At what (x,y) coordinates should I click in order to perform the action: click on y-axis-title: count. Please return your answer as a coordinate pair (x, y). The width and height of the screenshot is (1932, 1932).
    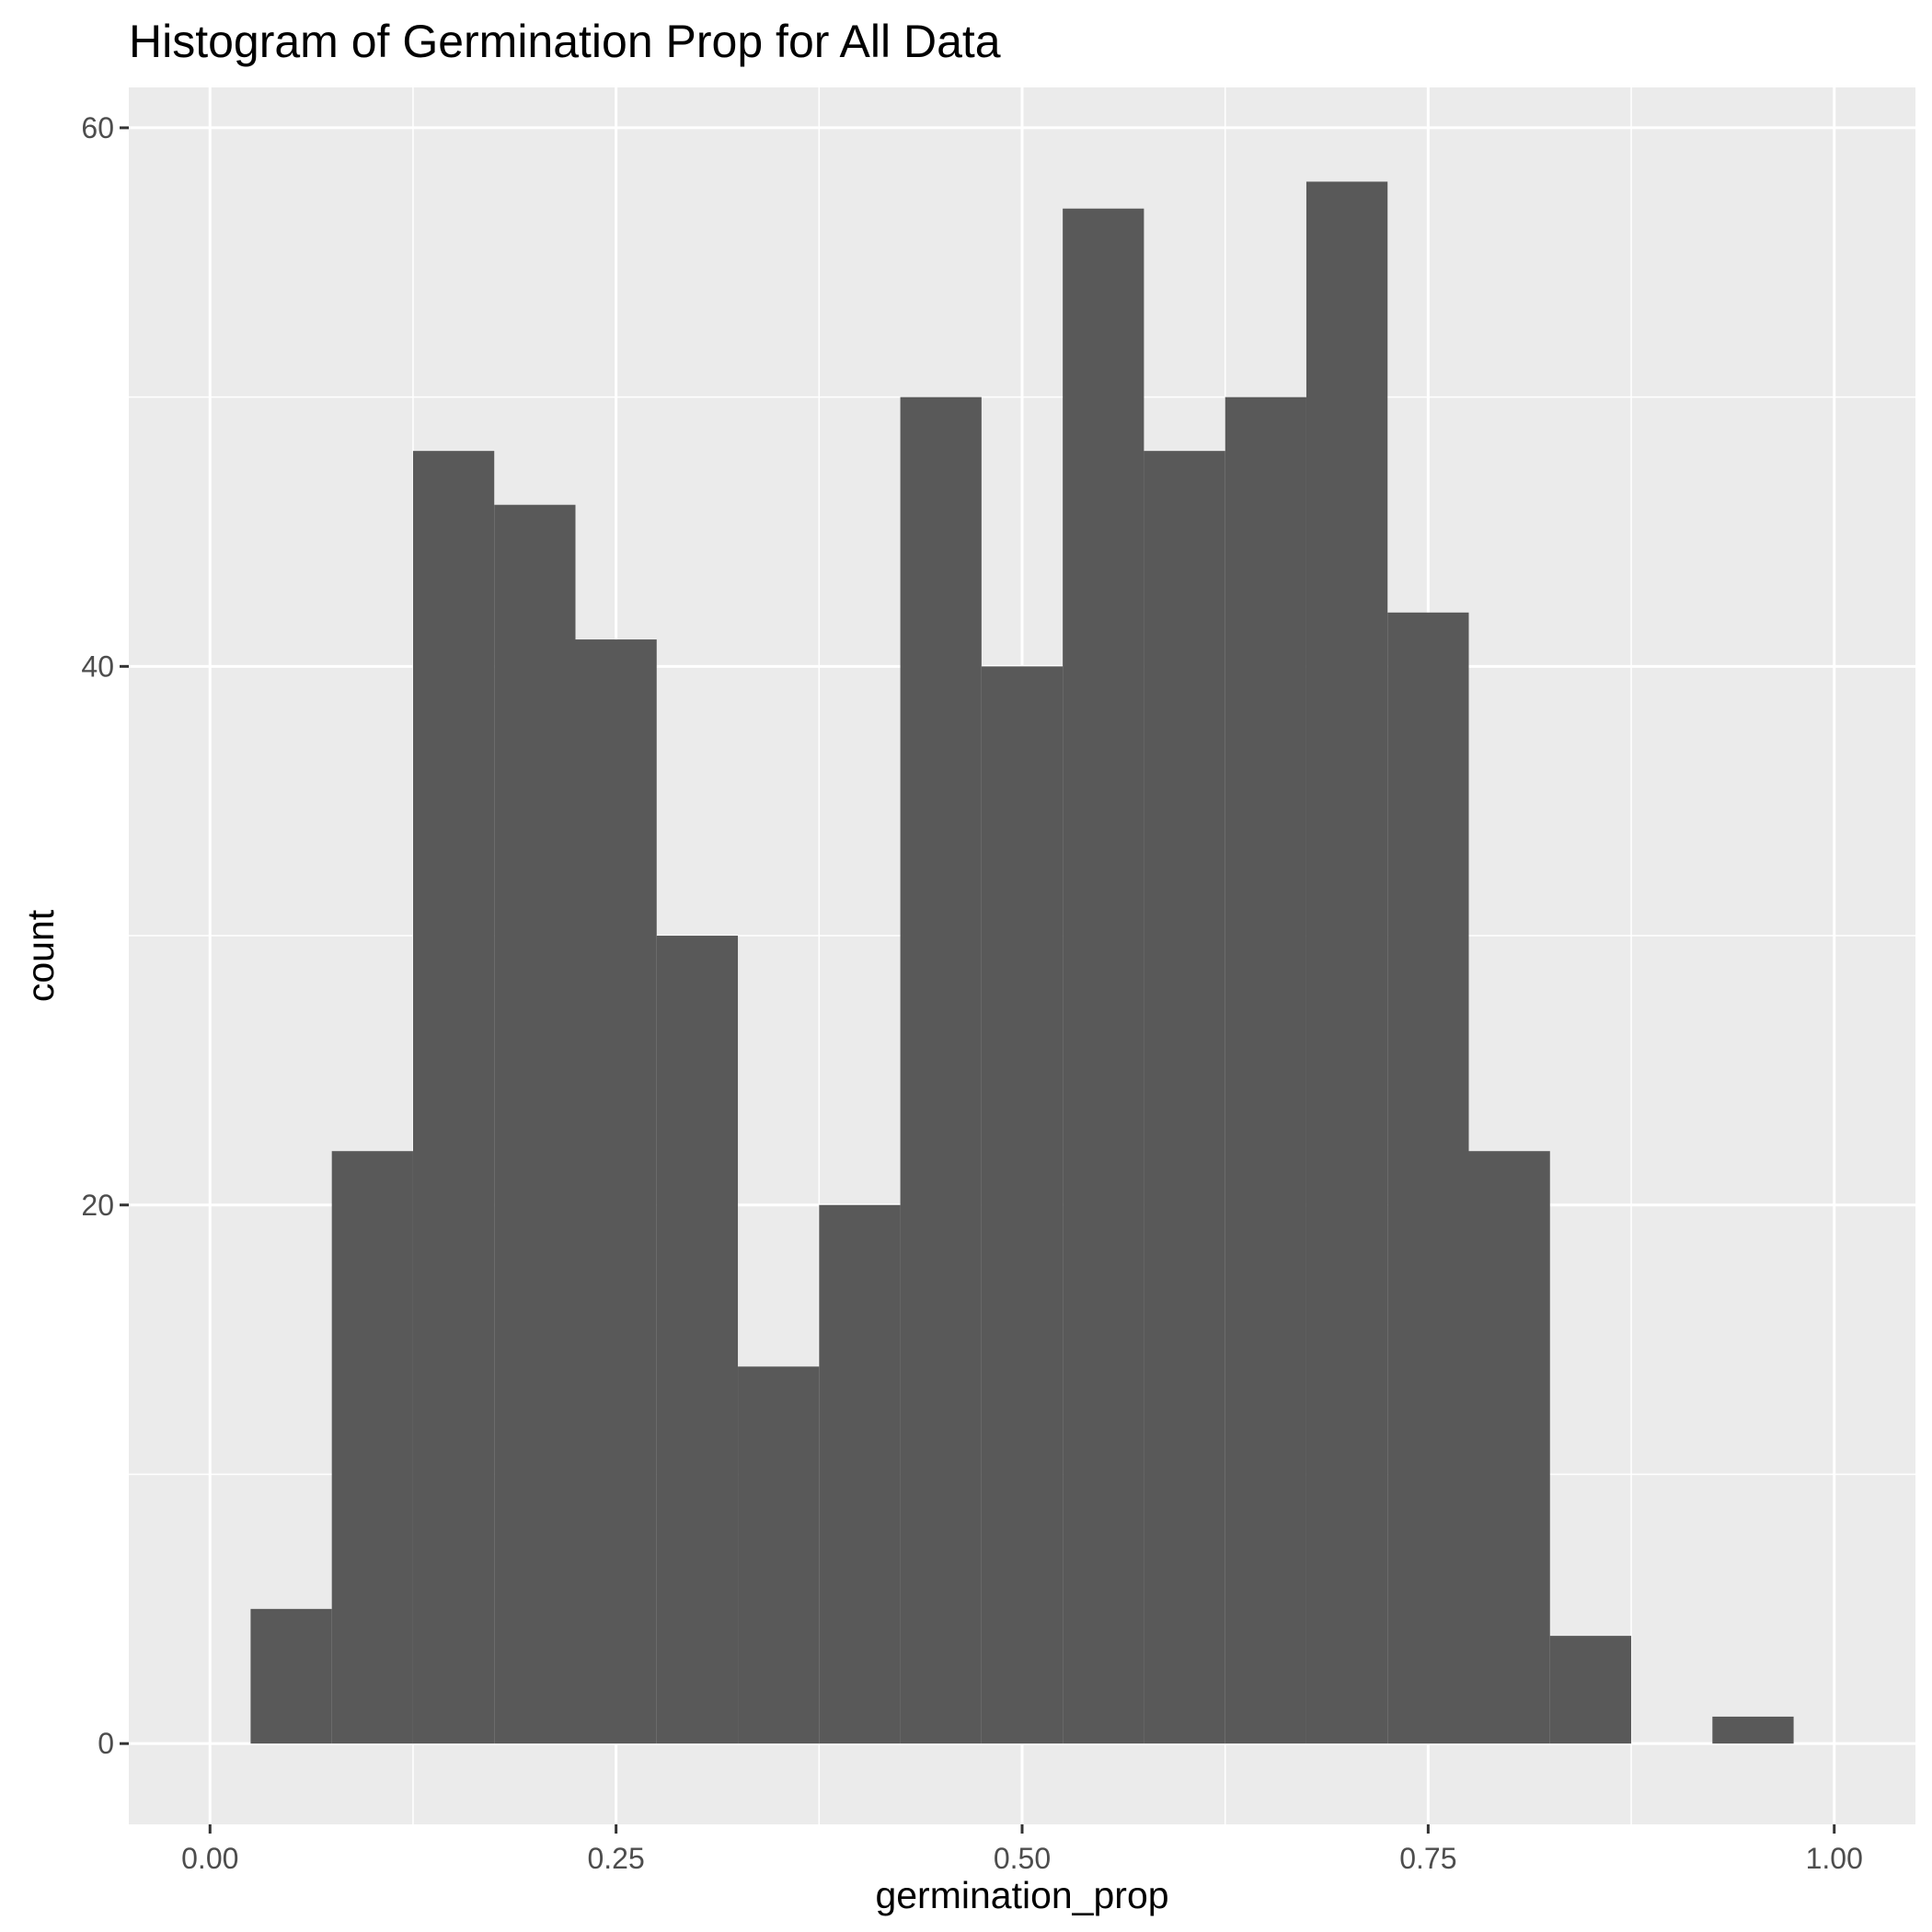
    Looking at the image, I should click on (40, 955).